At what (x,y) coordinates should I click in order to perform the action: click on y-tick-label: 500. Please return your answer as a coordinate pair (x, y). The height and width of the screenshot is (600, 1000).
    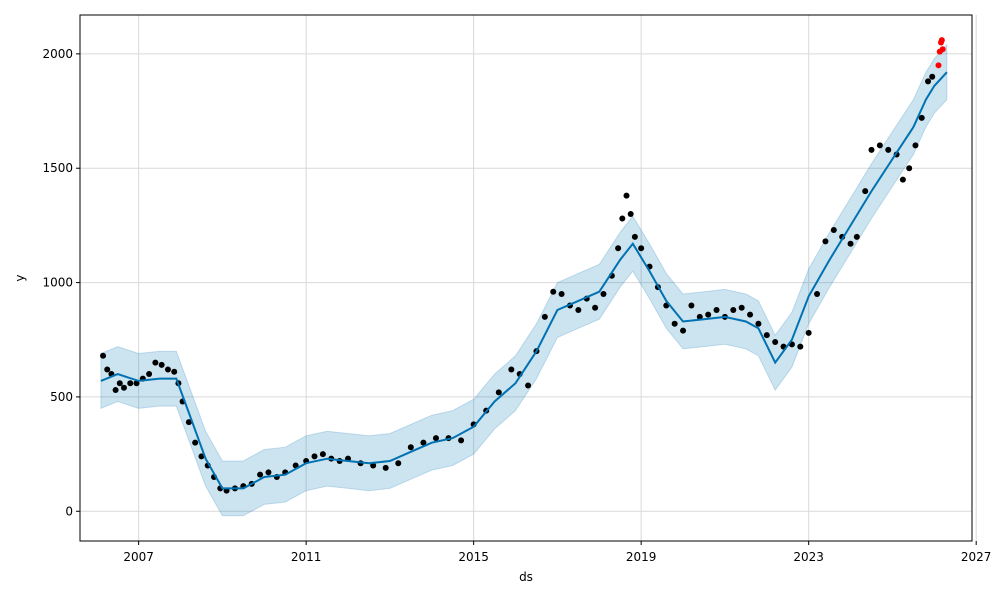
    Looking at the image, I should click on (61, 397).